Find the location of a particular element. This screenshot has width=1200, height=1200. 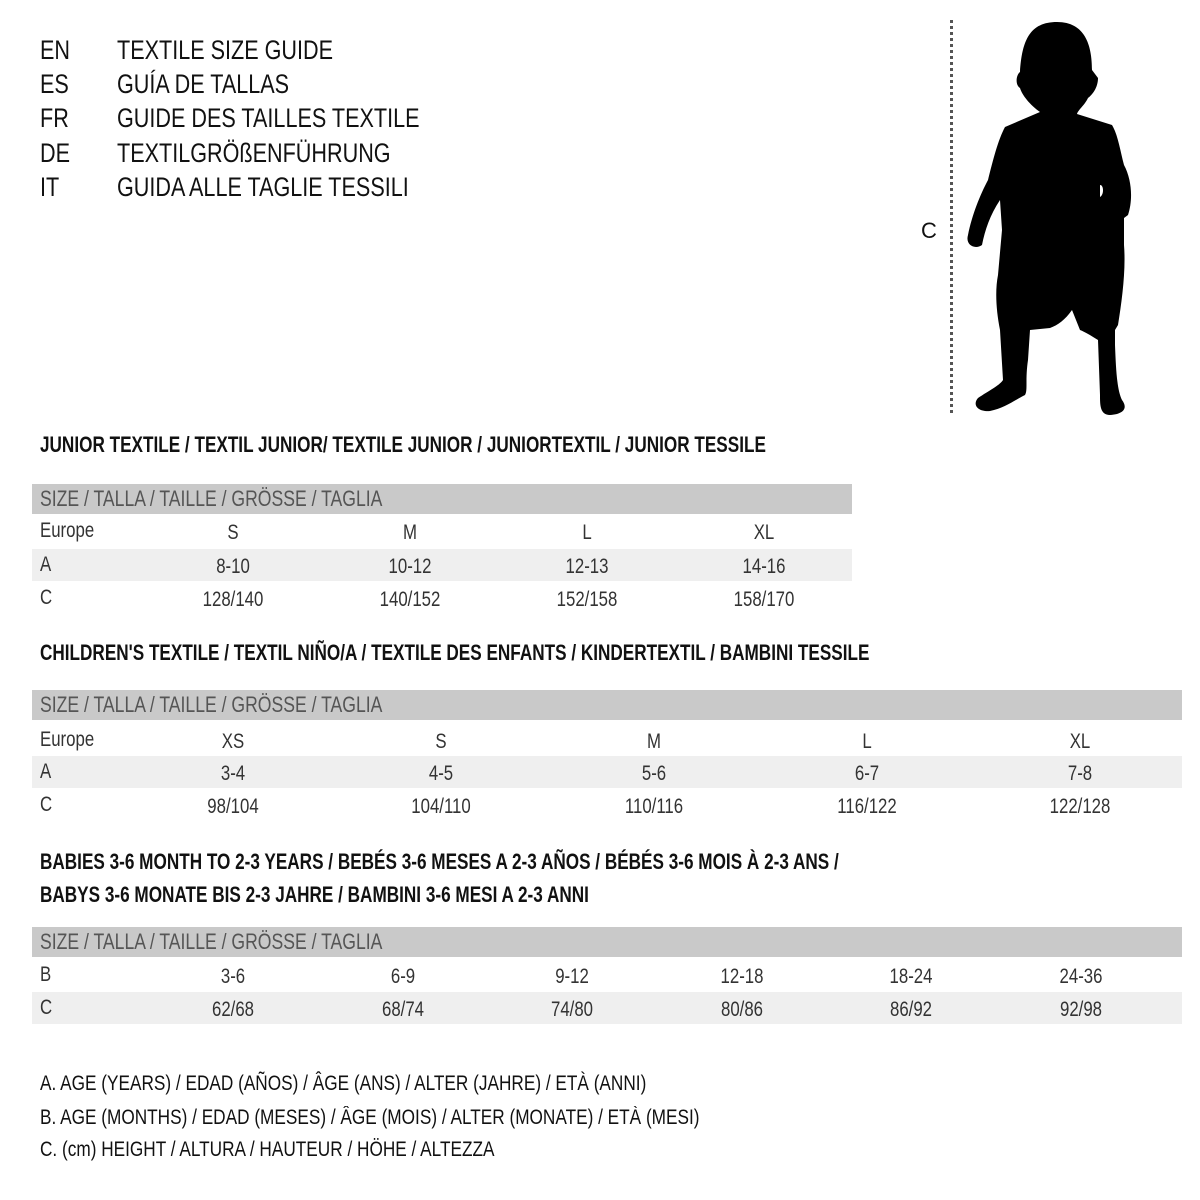

height-measure-label: C is located at coordinates (929, 230).